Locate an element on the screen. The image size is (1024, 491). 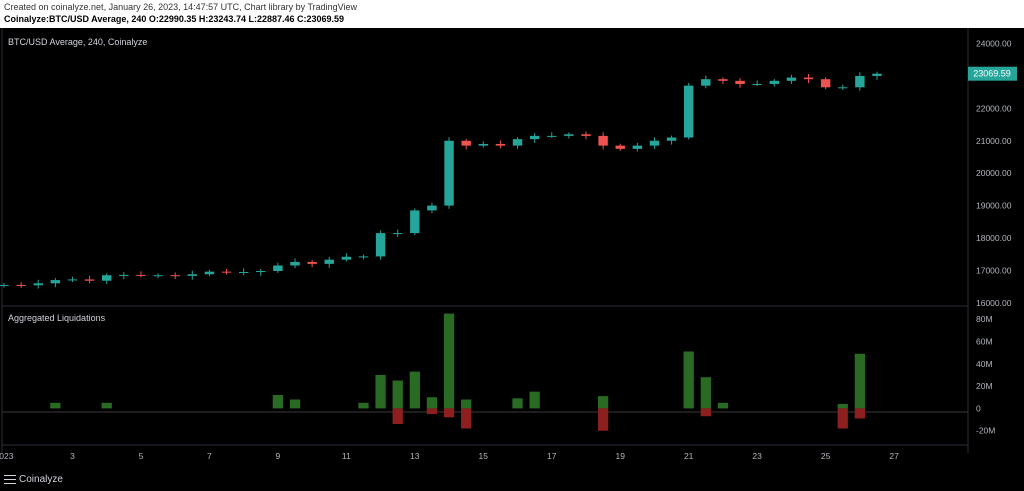
x-tick: 25 is located at coordinates (826, 456).